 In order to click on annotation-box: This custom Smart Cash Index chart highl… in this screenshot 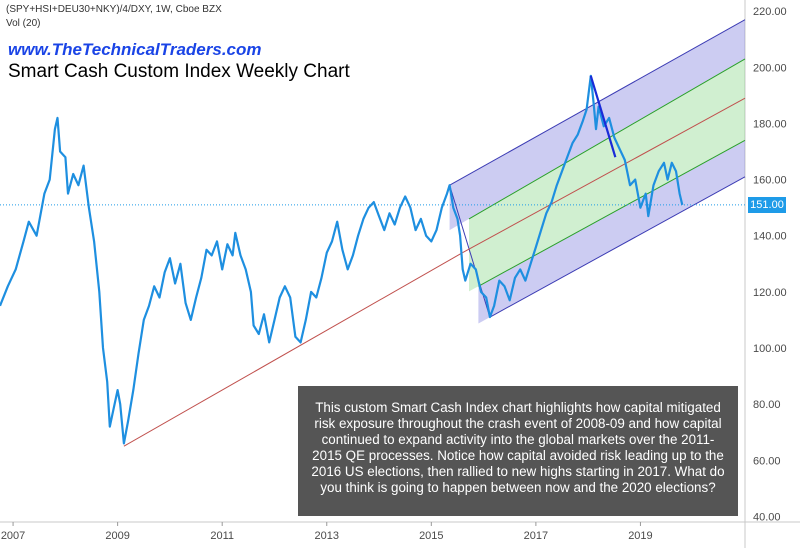, I will do `click(518, 451)`.